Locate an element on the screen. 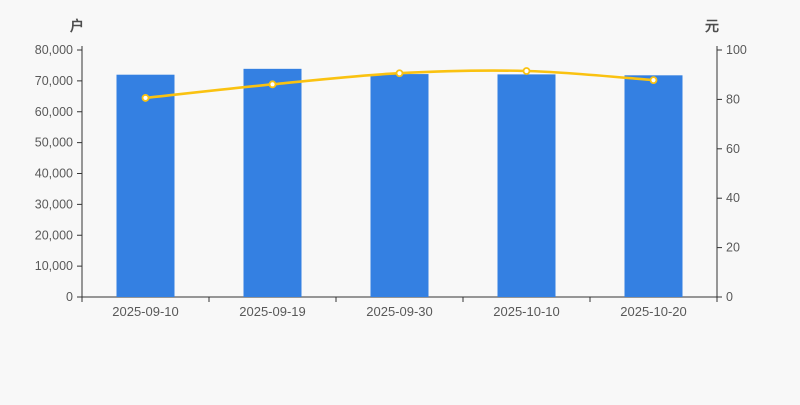 The width and height of the screenshot is (800, 405). y-axis-left-tick-label: 0 is located at coordinates (69, 297).